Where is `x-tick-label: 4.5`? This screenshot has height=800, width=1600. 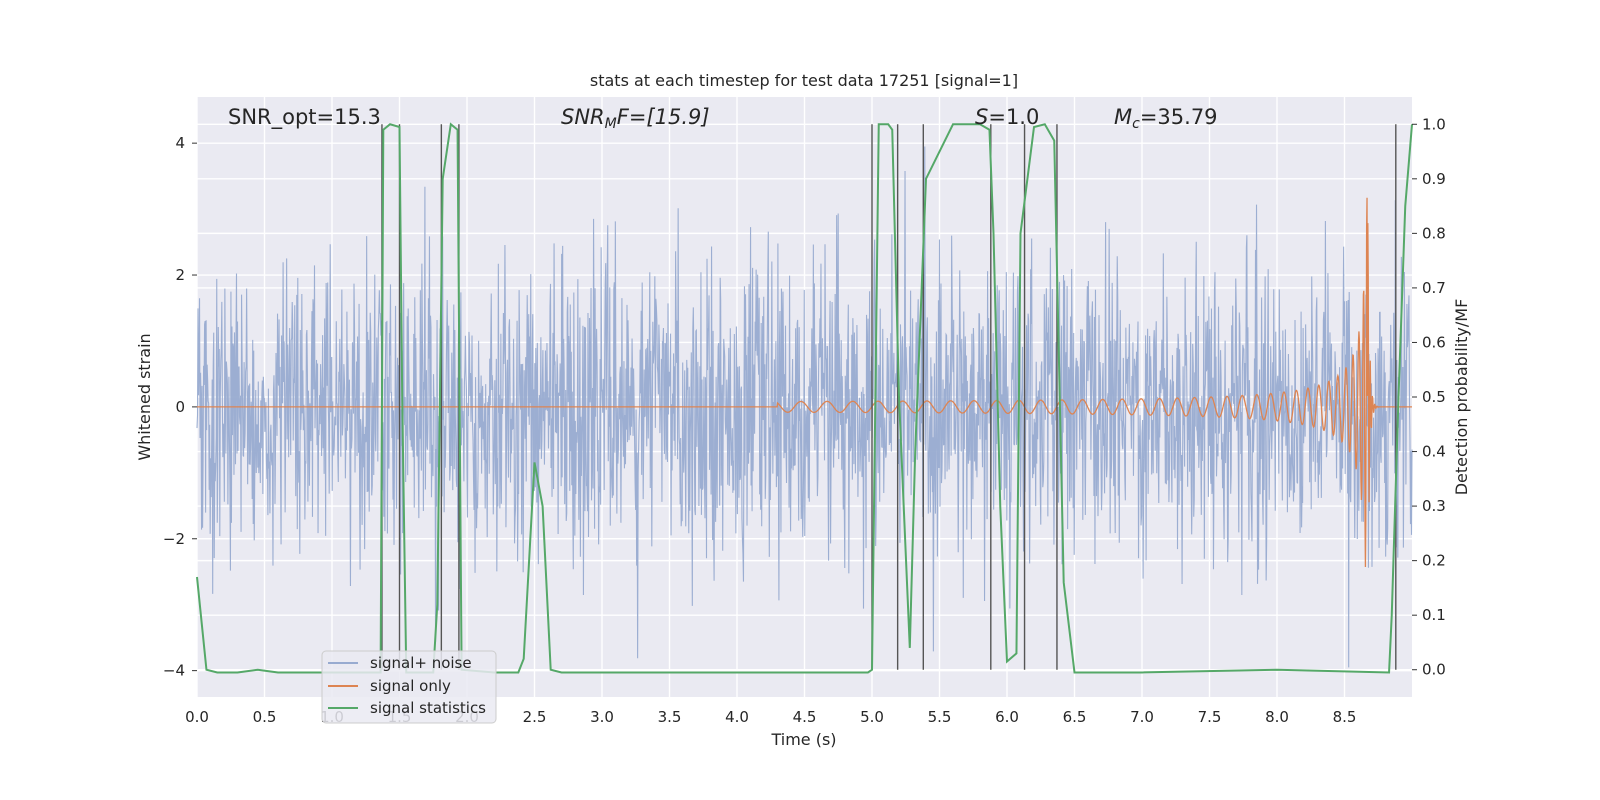
x-tick-label: 4.5 is located at coordinates (805, 717).